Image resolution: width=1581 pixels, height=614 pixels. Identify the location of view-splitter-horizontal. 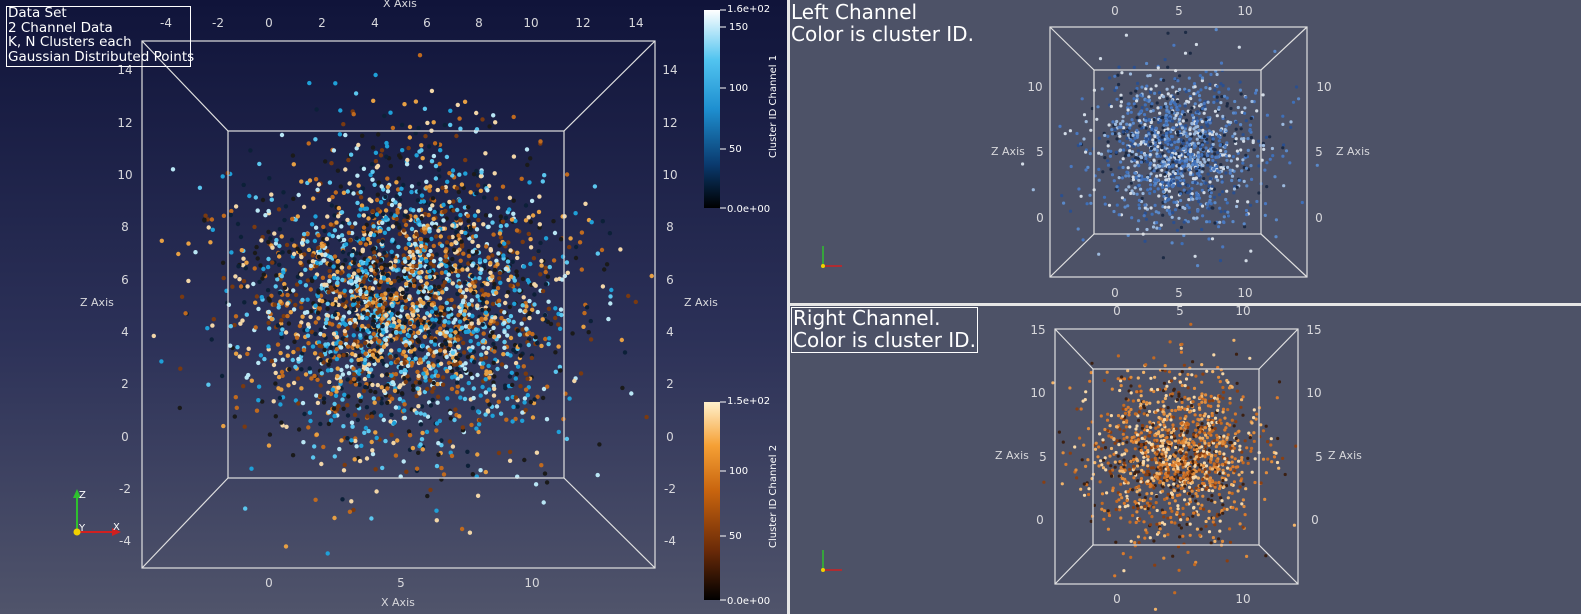
(1185, 304).